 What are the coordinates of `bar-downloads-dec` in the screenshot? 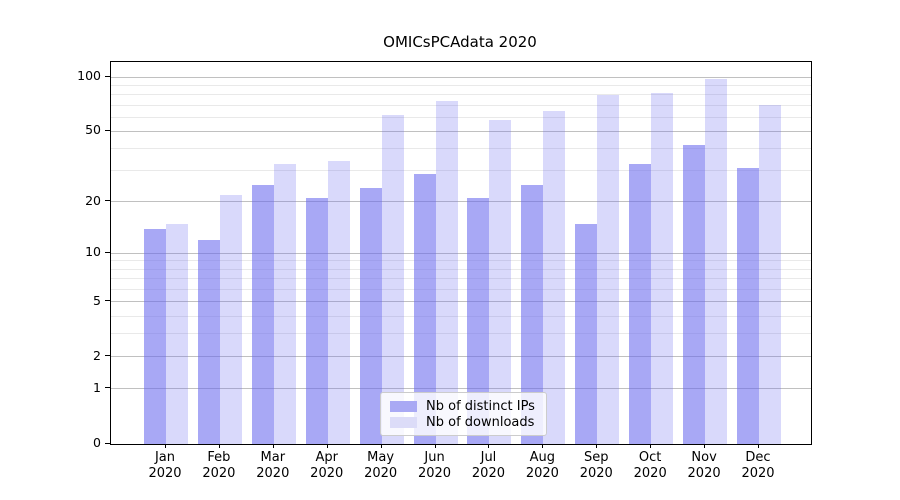 It's located at (770, 274).